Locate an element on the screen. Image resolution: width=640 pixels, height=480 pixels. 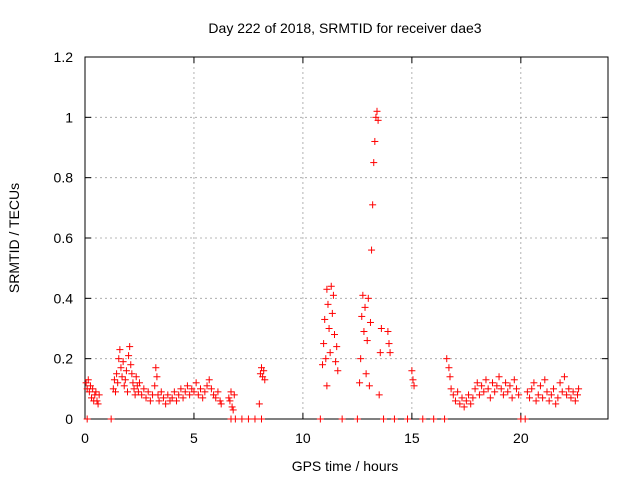
y-tick-label: 0.4 is located at coordinates (64, 298).